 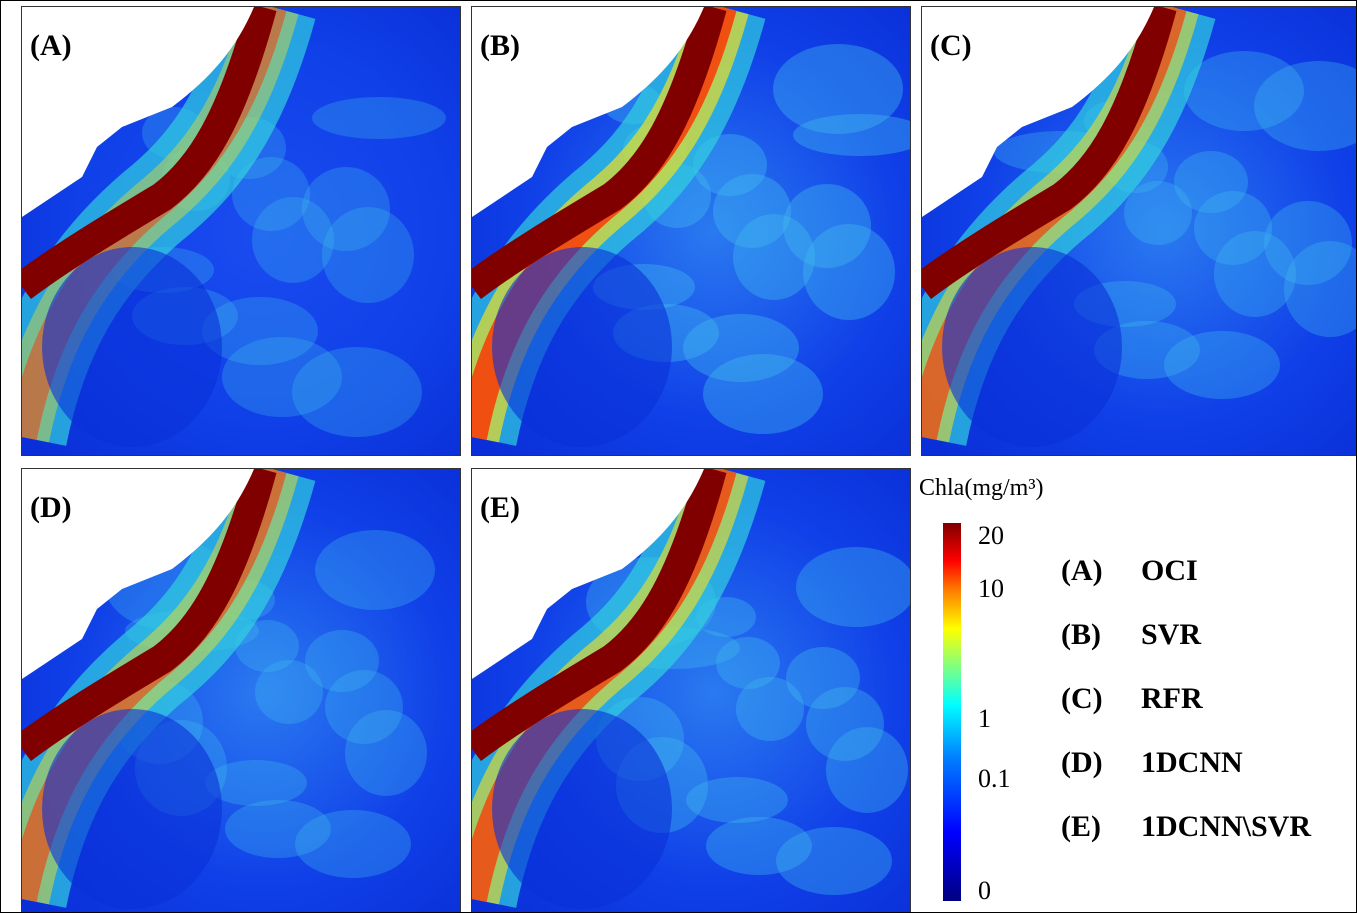 I want to click on legend-entry: (D) 1DCNN, so click(x=1152, y=763).